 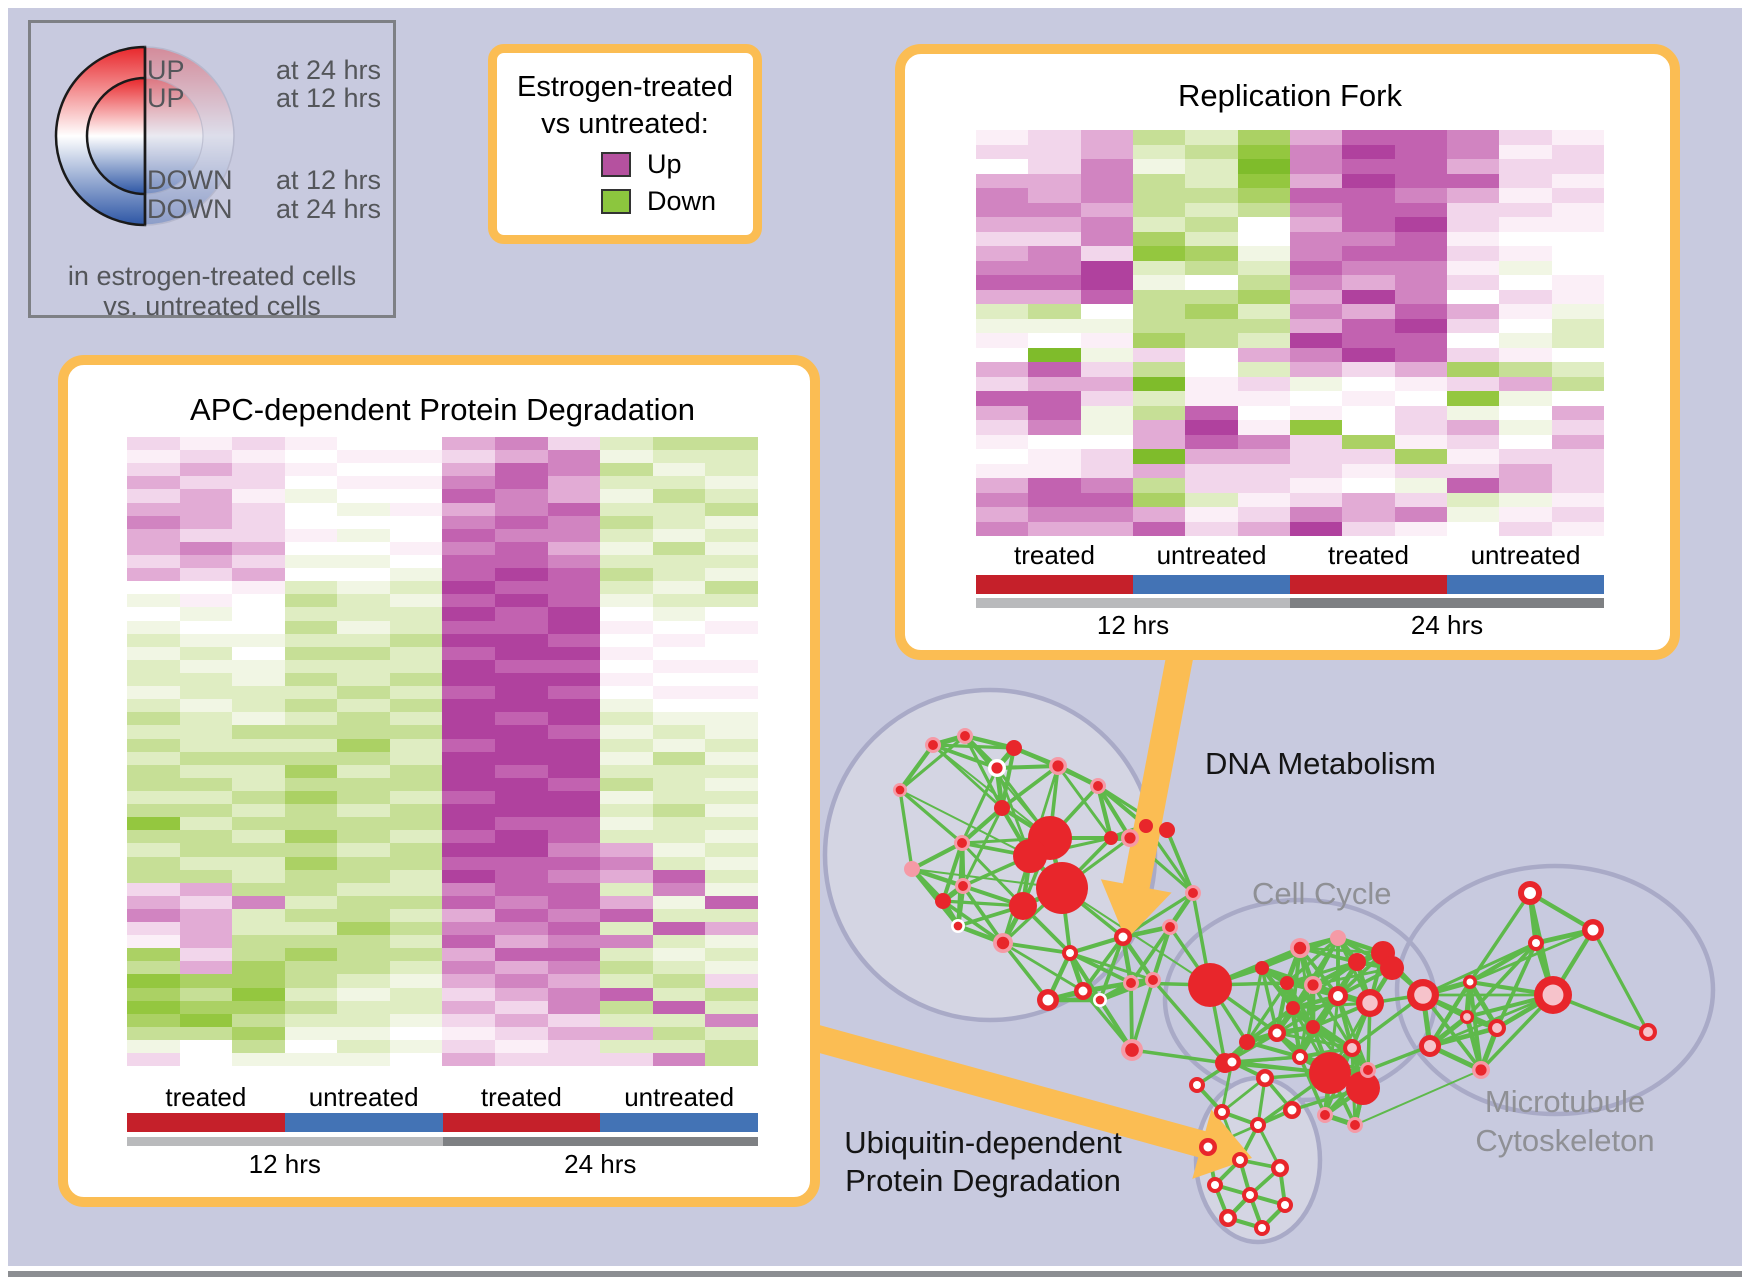 What do you see at coordinates (677, 164) in the screenshot?
I see `legend-item-up: Up` at bounding box center [677, 164].